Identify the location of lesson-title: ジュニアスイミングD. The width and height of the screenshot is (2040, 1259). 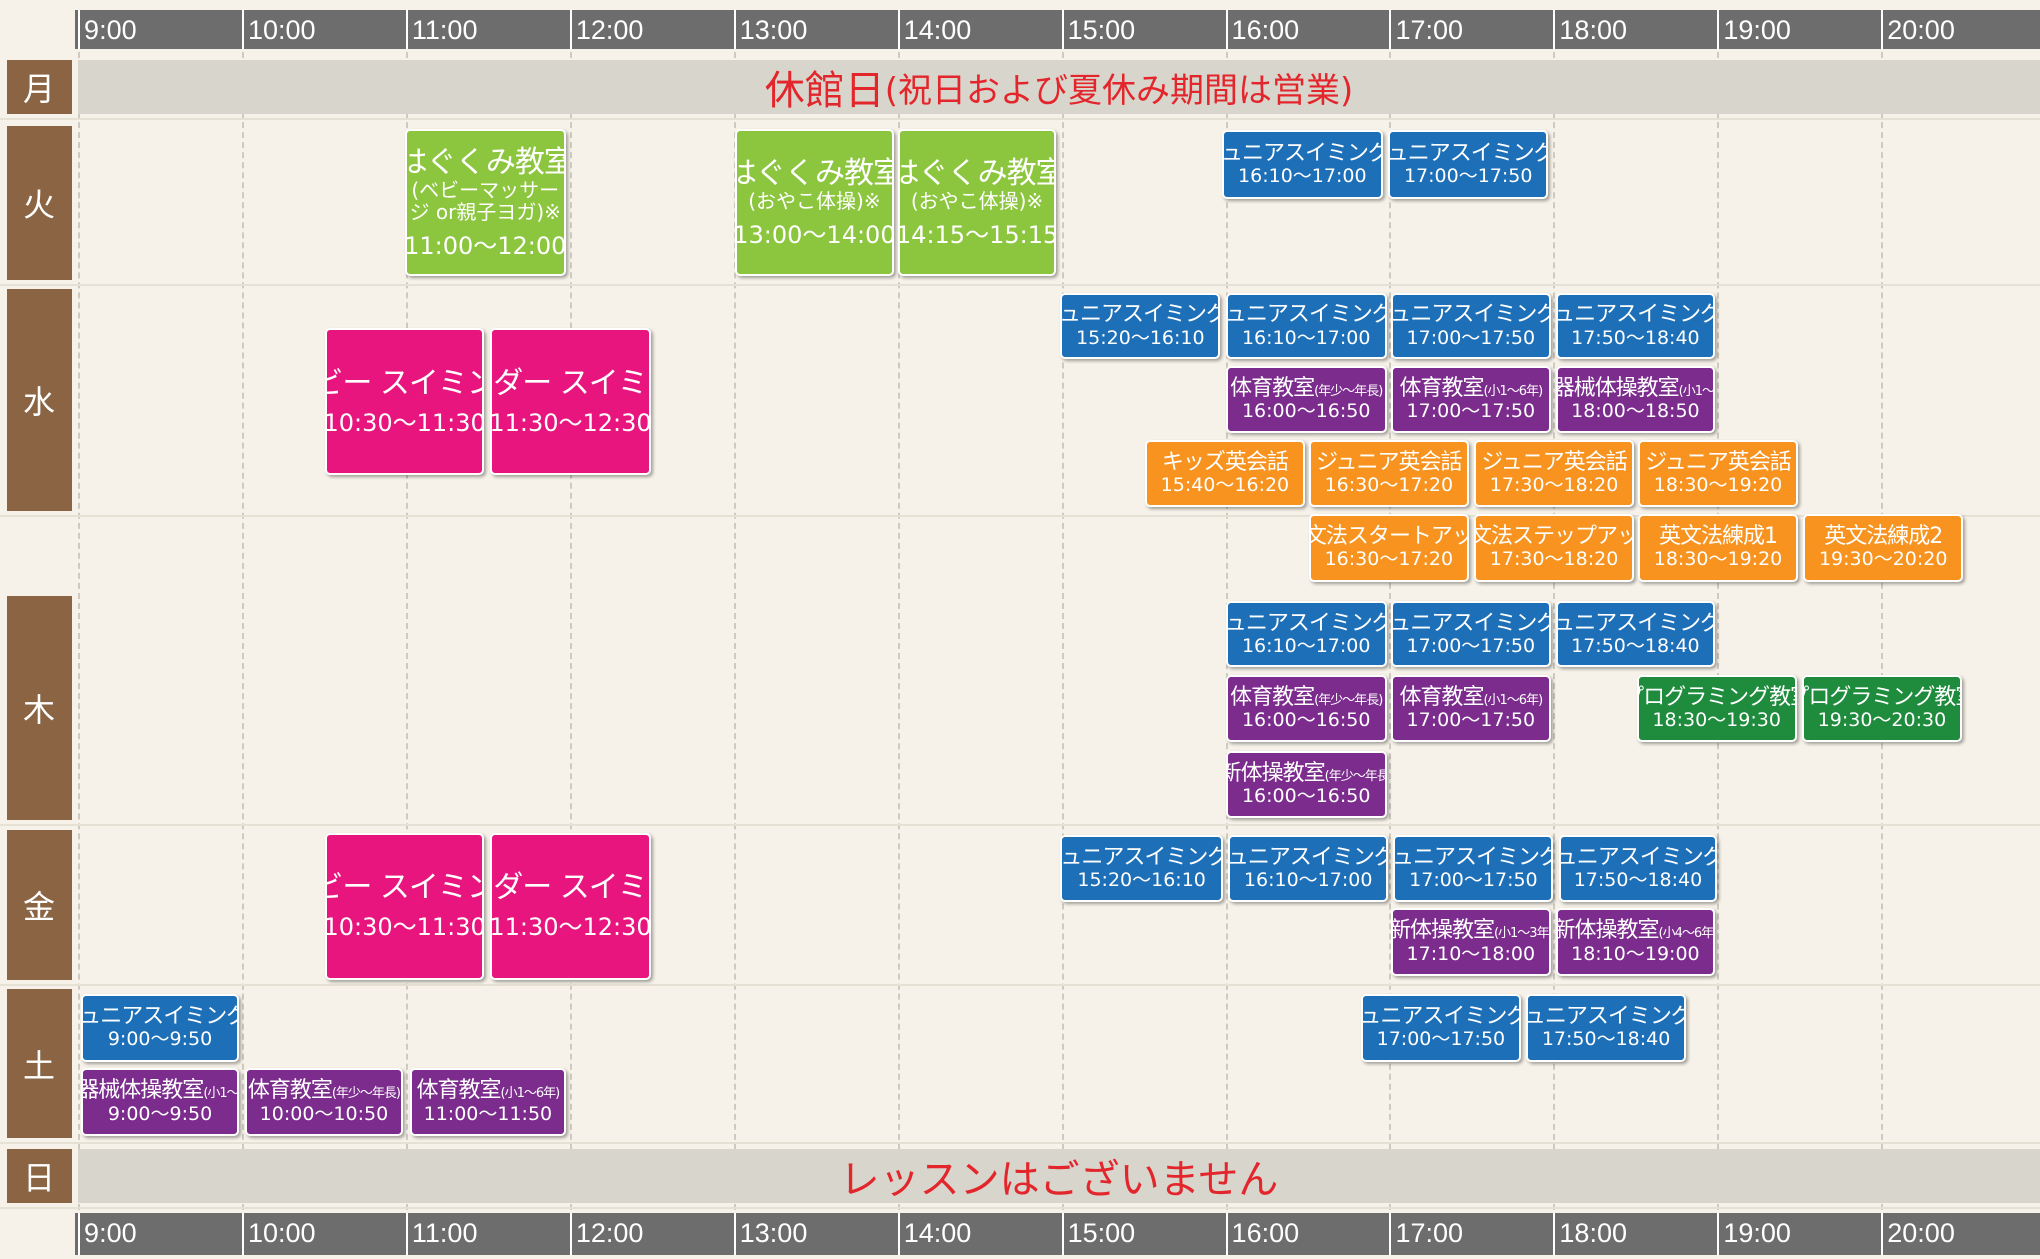
(1638, 857).